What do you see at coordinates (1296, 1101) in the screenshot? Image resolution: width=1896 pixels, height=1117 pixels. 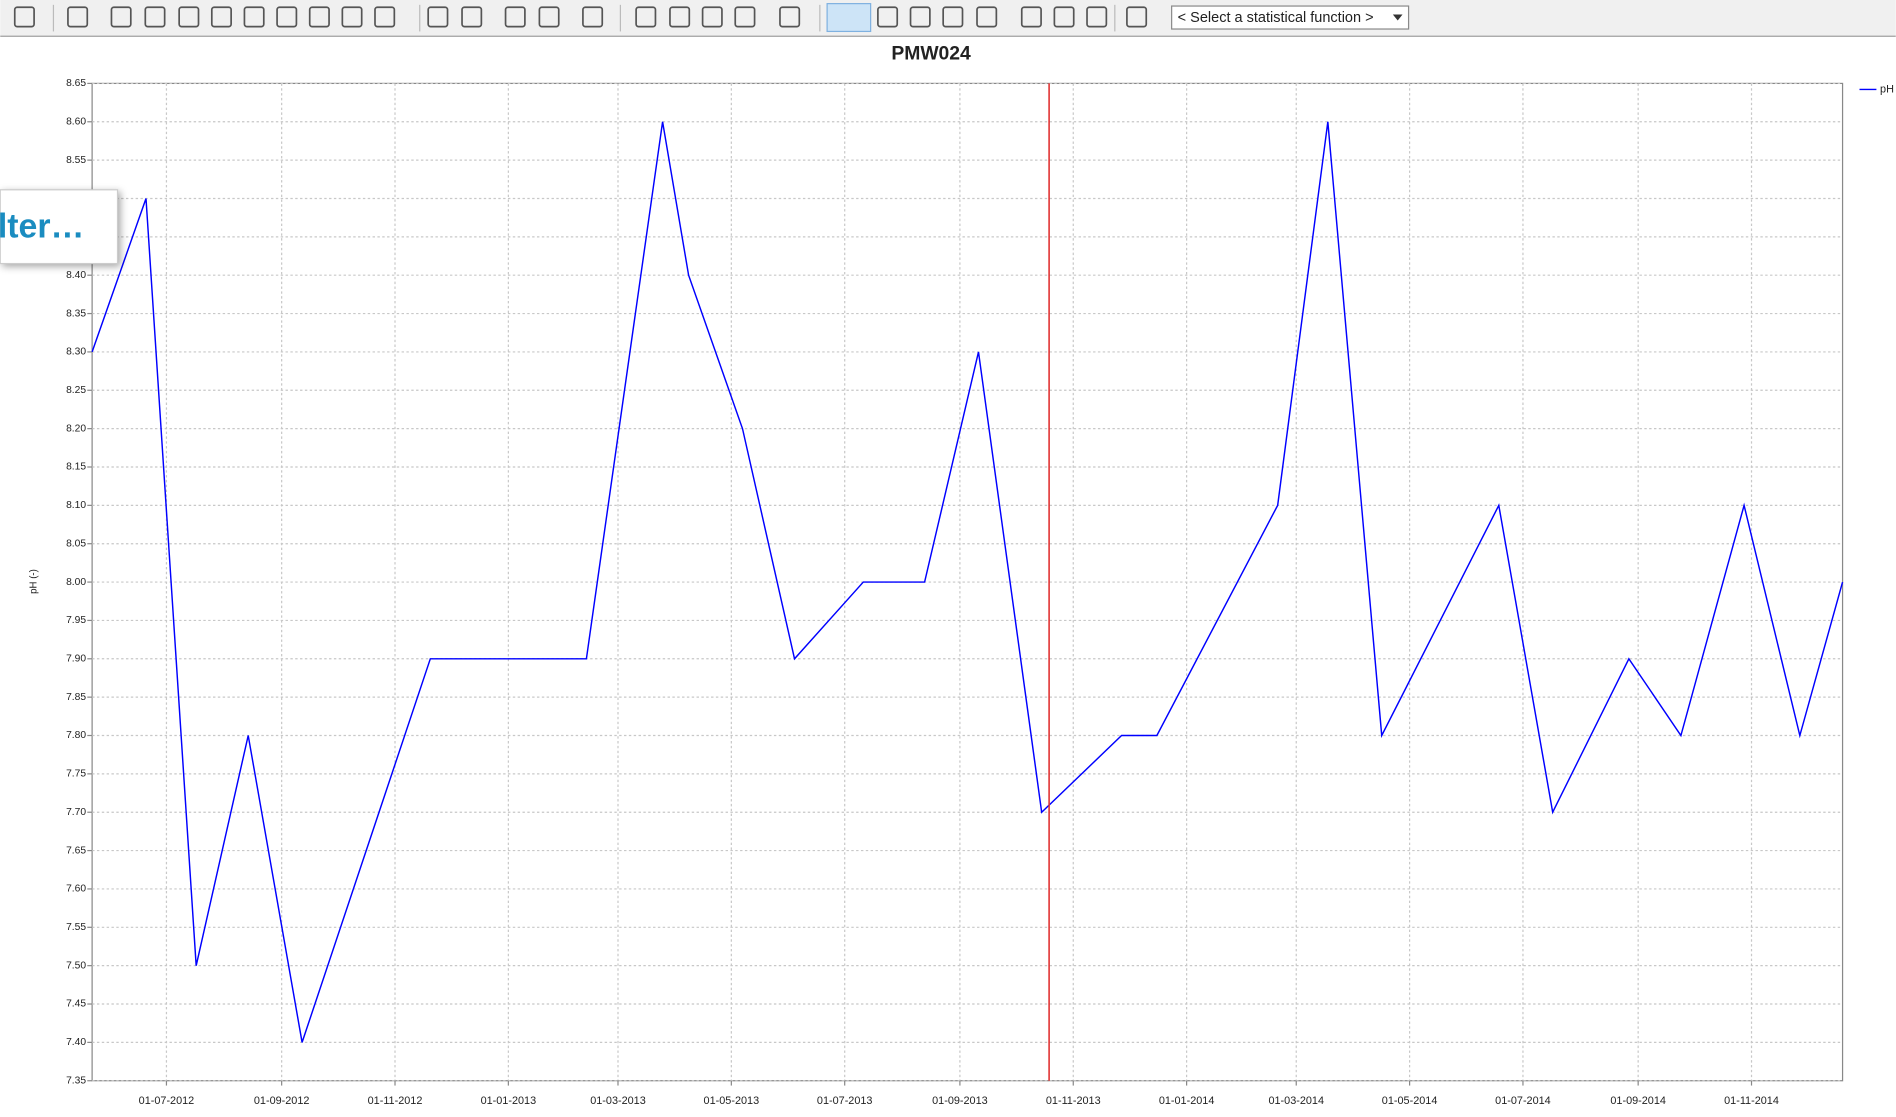 I see `x-tick-label: 01-03-2014` at bounding box center [1296, 1101].